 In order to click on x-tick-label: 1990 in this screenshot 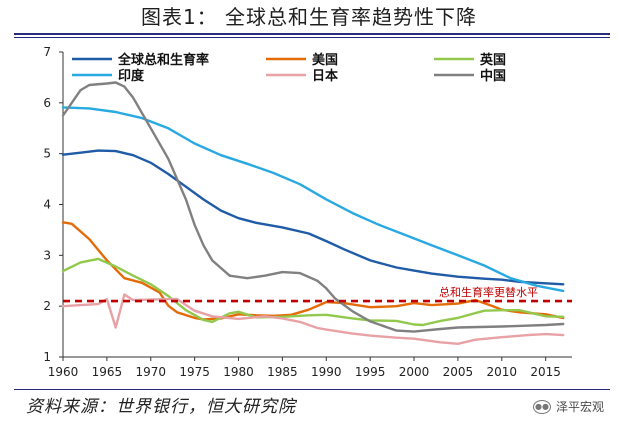, I will do `click(326, 372)`.